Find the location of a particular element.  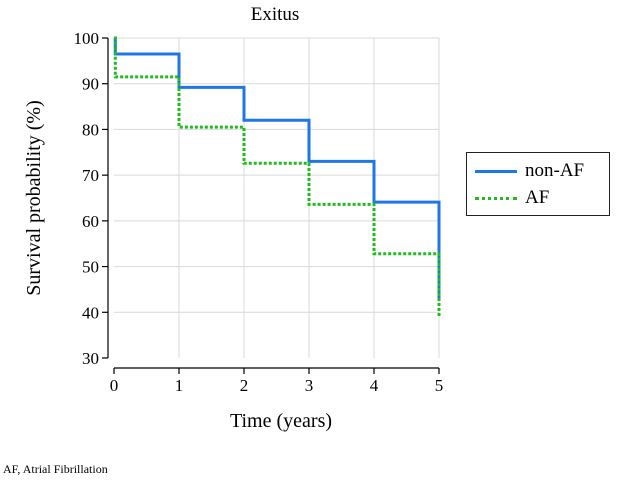

legend-item-af: AF is located at coordinates (512, 197).